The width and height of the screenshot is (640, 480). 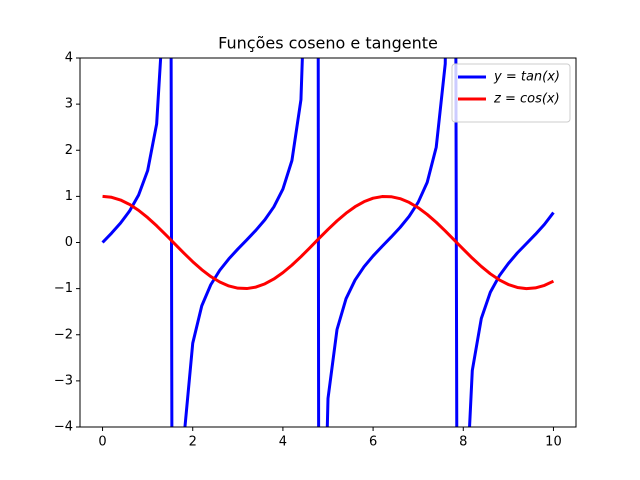 What do you see at coordinates (63, 380) in the screenshot?
I see `y-tick-label: −3` at bounding box center [63, 380].